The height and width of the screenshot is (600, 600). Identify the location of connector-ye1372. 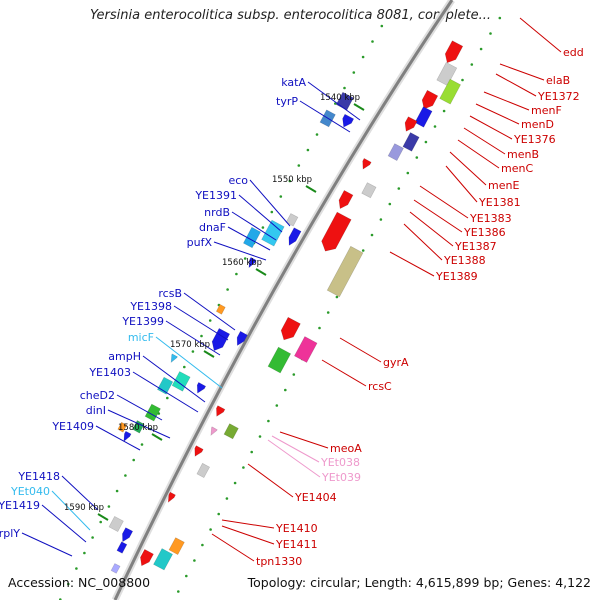
(516, 85).